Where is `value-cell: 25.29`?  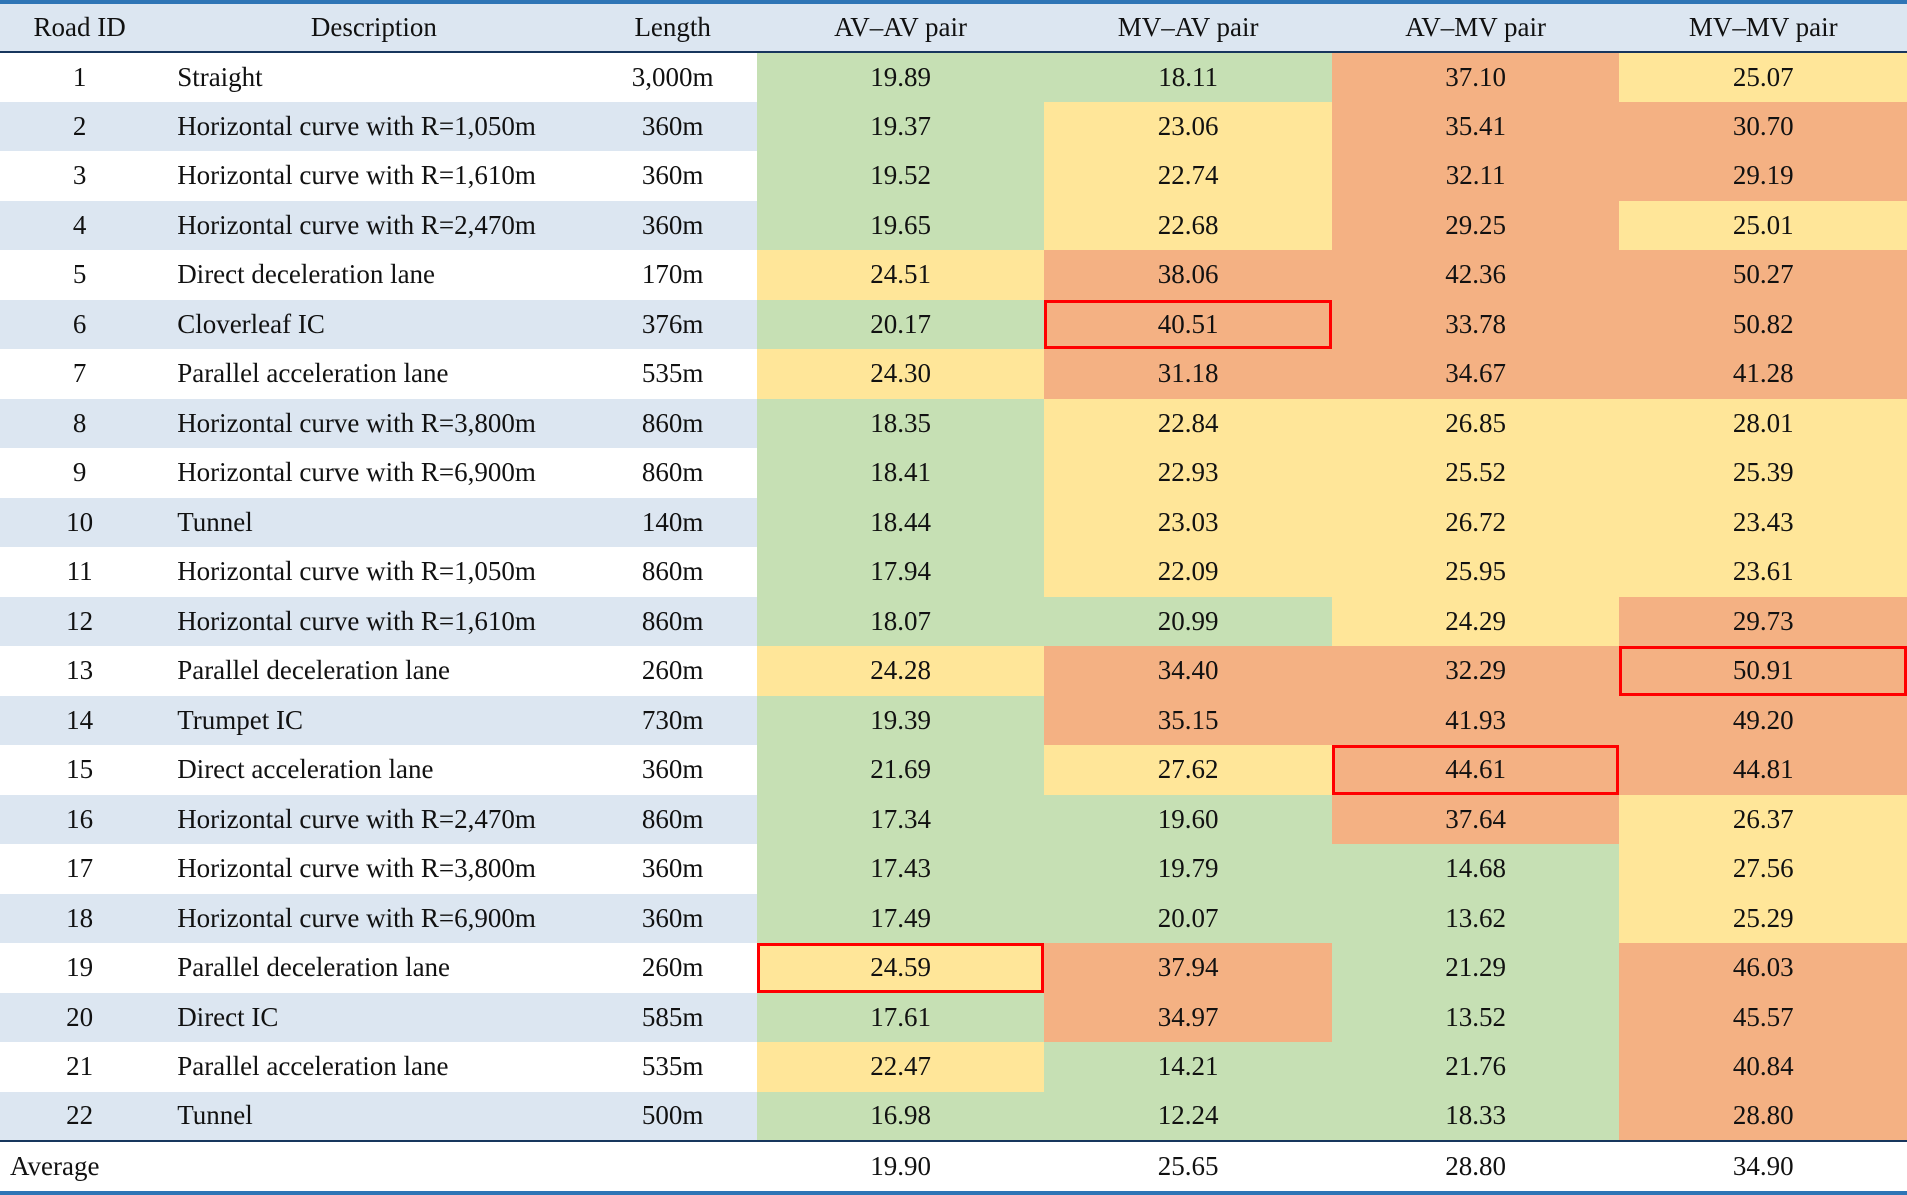
value-cell: 25.29 is located at coordinates (1763, 918).